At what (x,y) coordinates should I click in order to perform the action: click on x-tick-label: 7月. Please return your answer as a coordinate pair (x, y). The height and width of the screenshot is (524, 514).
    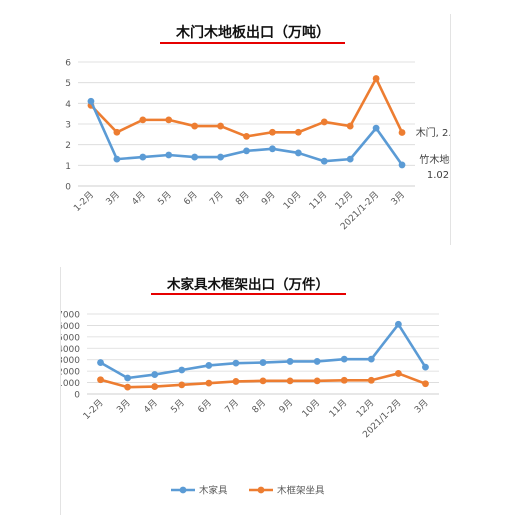
    Looking at the image, I should click on (232, 406).